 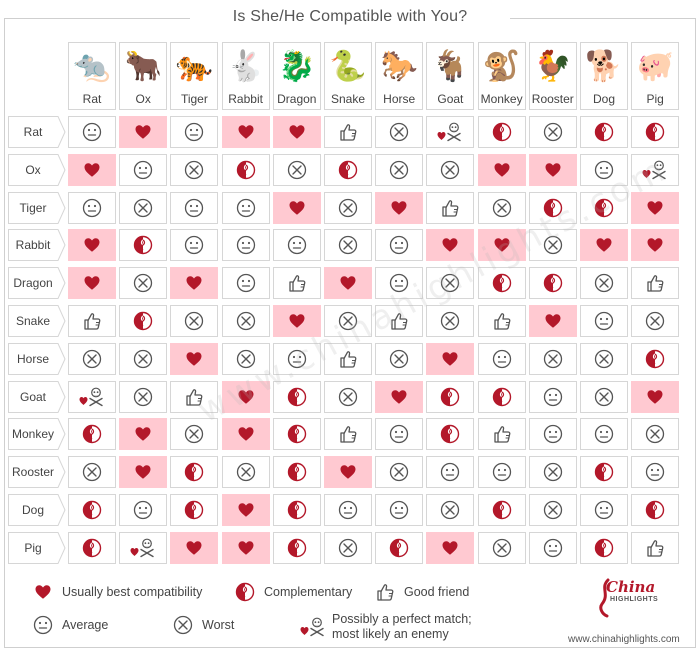 I want to click on cell-goat-rabbit, so click(x=245, y=396).